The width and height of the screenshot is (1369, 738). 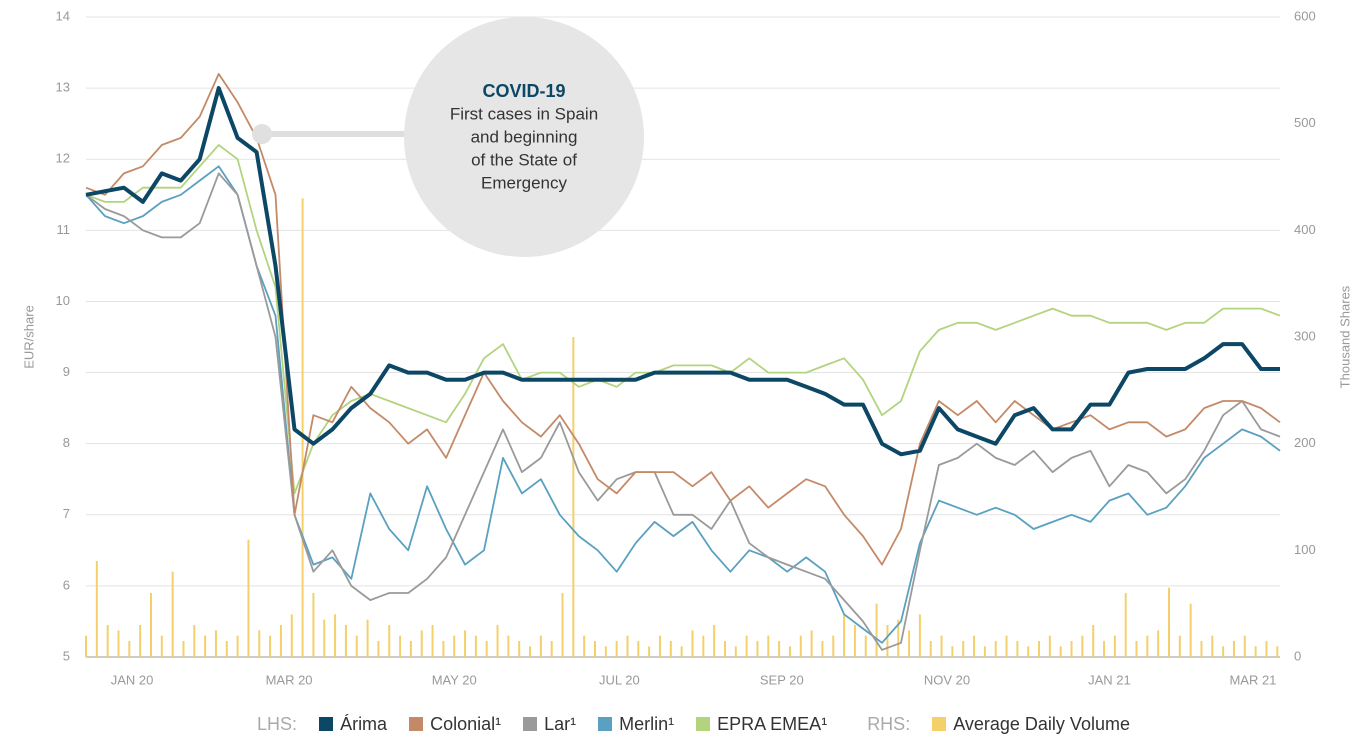 I want to click on legend-item: Árima, so click(x=353, y=724).